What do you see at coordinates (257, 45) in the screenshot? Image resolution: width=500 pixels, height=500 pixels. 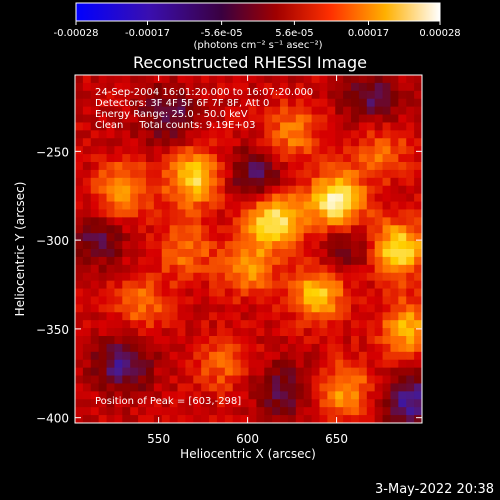 I see `colorbar-unit-label: (photons cm⁻² s⁻¹ asec⁻²)` at bounding box center [257, 45].